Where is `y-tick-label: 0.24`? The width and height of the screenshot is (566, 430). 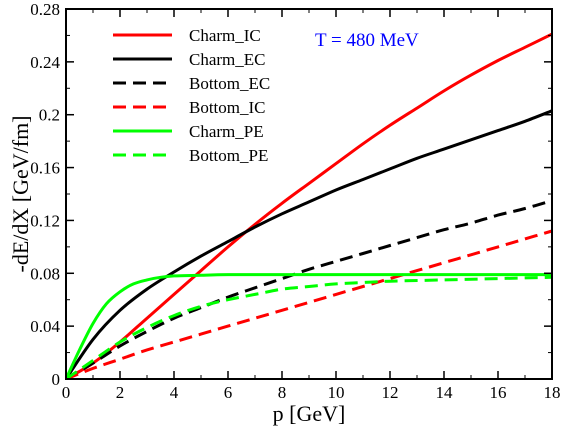
y-tick-label: 0.24 is located at coordinates (45, 62).